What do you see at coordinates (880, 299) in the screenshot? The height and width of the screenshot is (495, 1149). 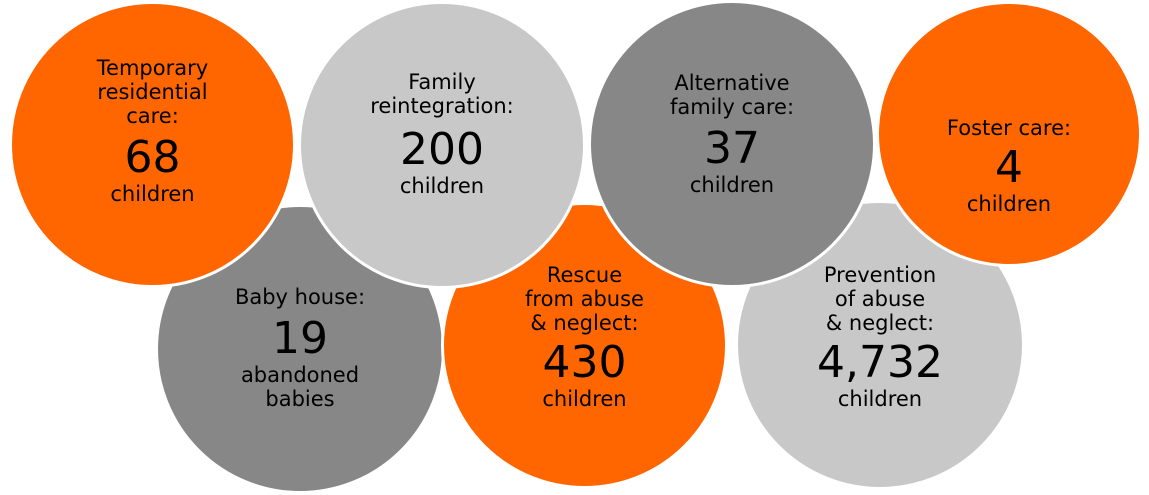 I see `circle-label: Prevention of abuse & neglect:` at bounding box center [880, 299].